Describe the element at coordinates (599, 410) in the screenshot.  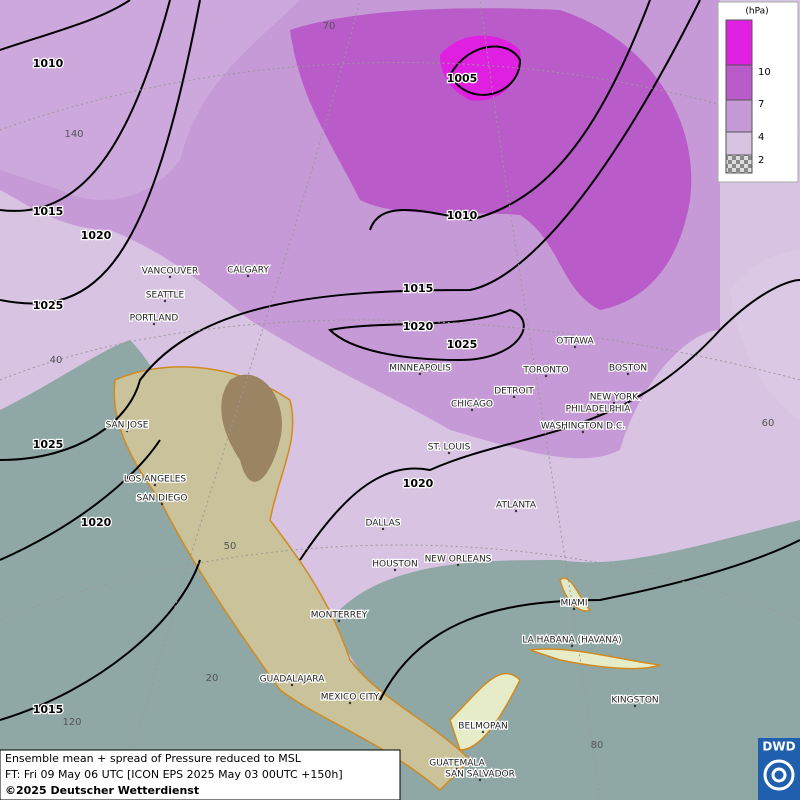
I see `city-label: PHILADELPHIA` at that location.